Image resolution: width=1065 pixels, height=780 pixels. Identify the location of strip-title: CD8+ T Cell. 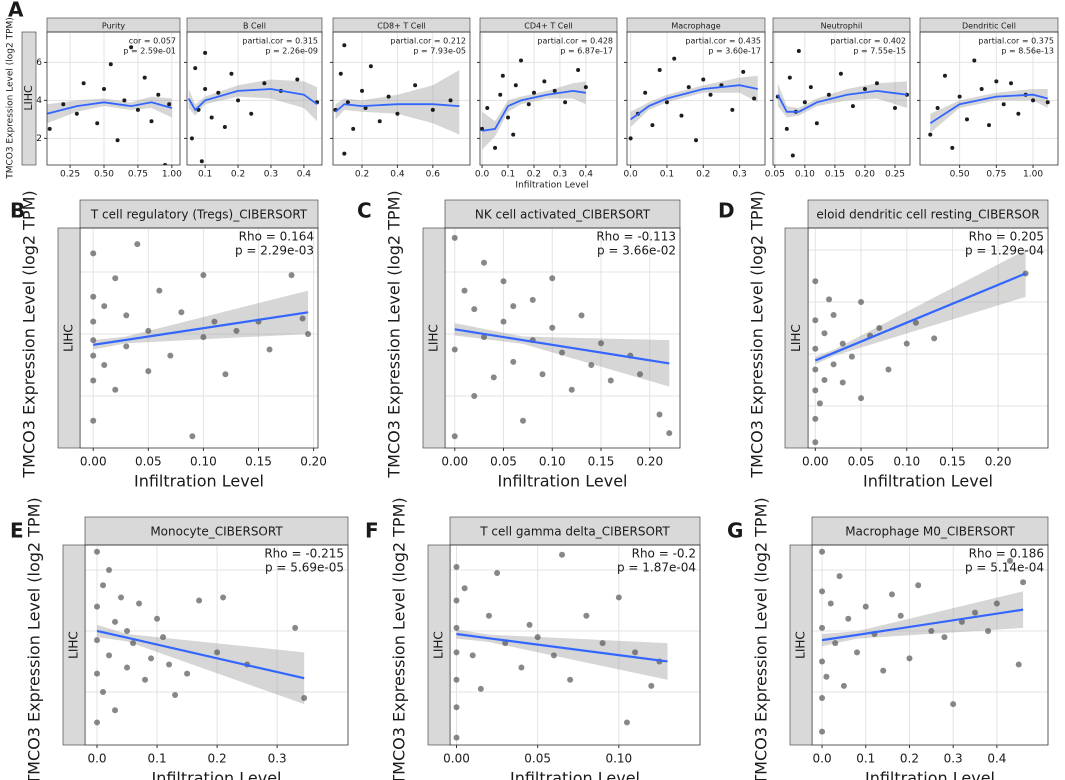
(401, 26).